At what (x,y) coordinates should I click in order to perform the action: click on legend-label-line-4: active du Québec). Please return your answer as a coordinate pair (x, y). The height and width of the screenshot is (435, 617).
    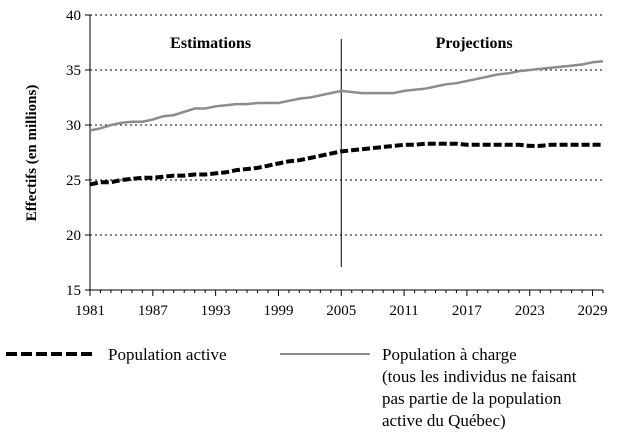
    Looking at the image, I should click on (444, 420).